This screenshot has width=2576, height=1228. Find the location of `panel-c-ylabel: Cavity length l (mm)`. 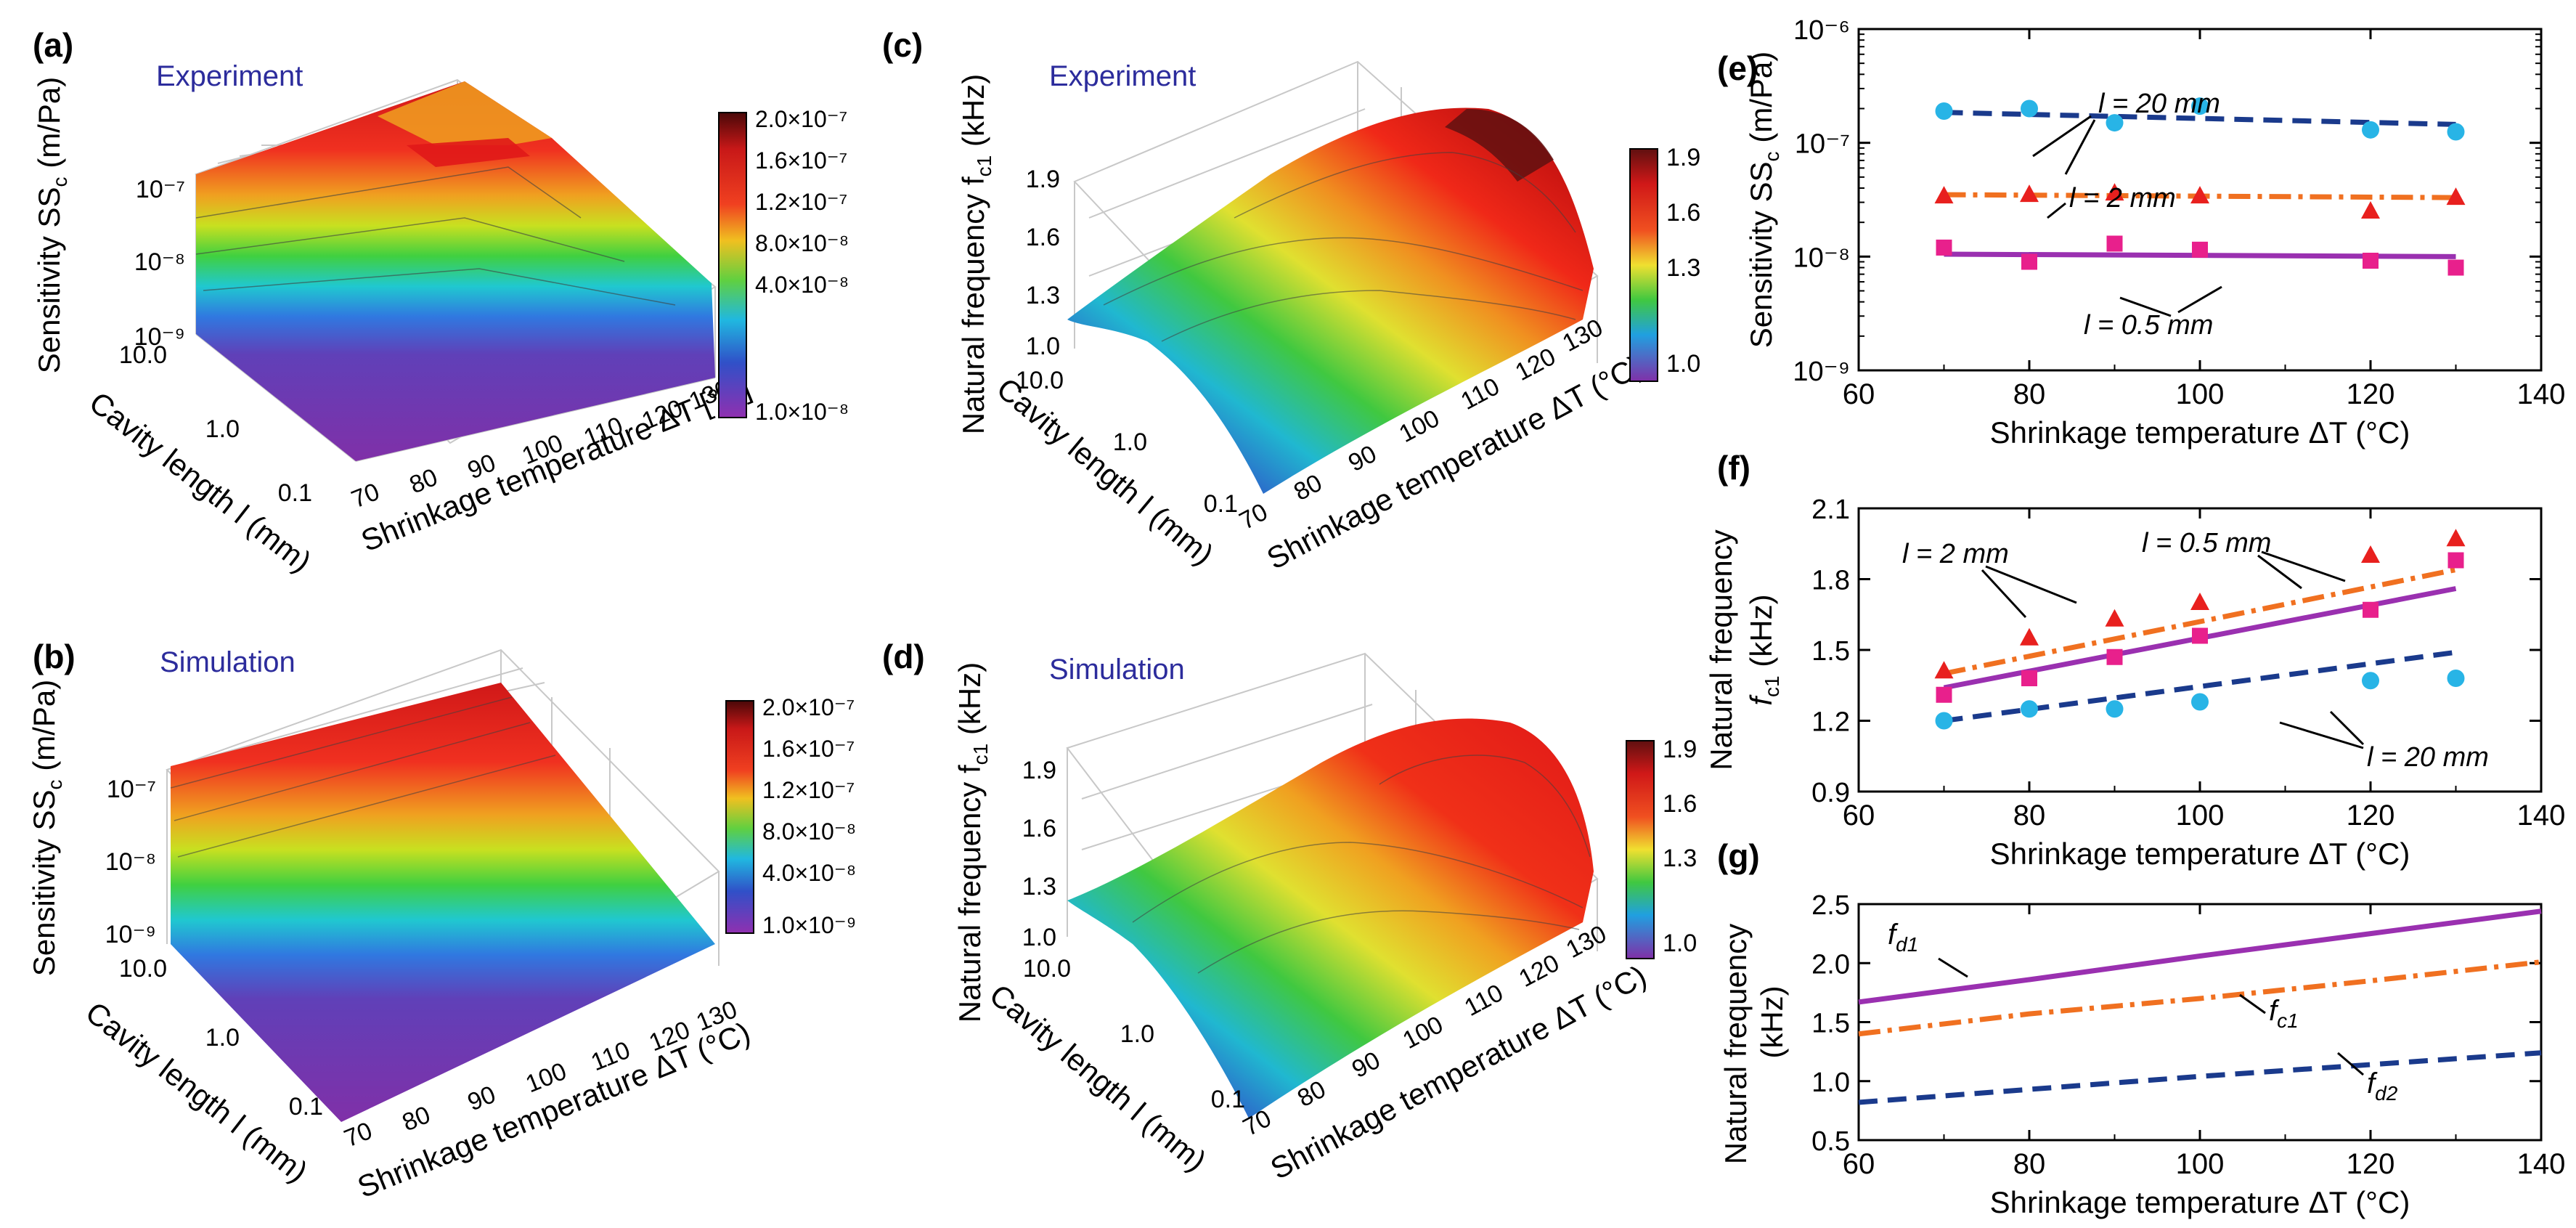

panel-c-ylabel: Cavity length l (mm) is located at coordinates (1105, 472).